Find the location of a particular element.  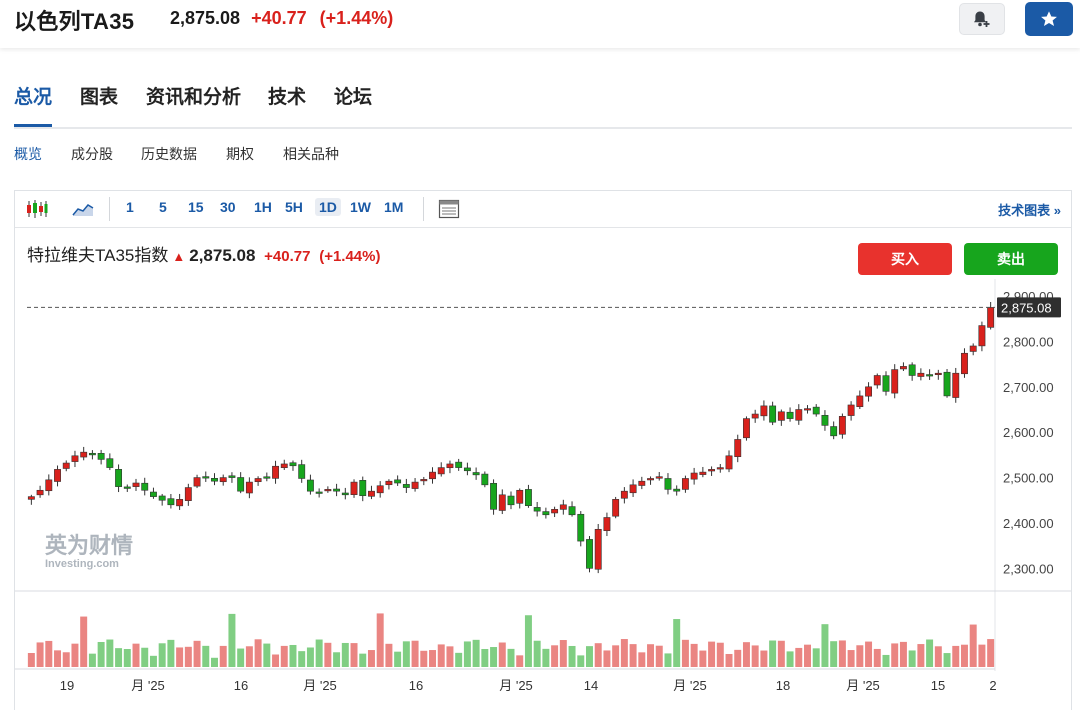

interval-1m: 1M is located at coordinates (394, 207).